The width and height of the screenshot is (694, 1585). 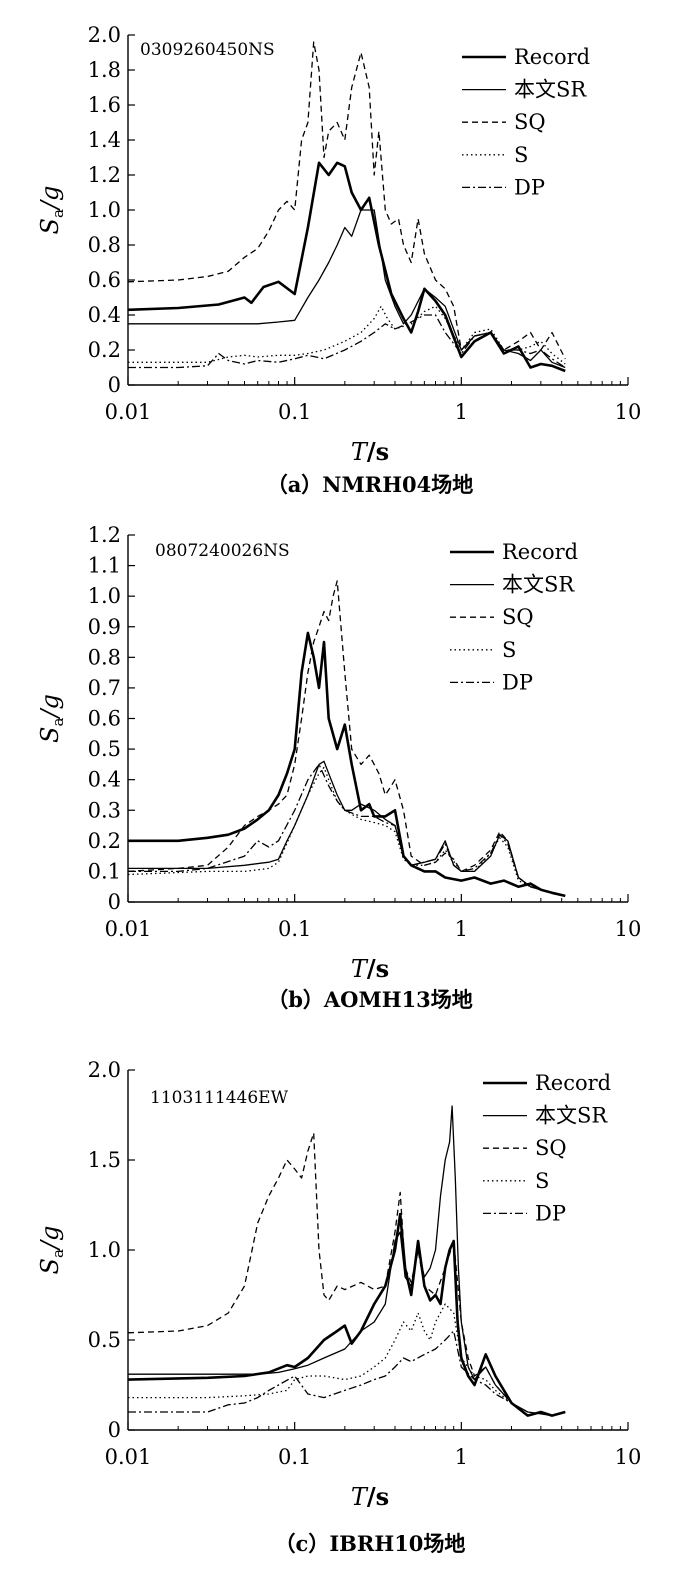 I want to click on y-tick-label: 0.7, so click(x=104, y=688).